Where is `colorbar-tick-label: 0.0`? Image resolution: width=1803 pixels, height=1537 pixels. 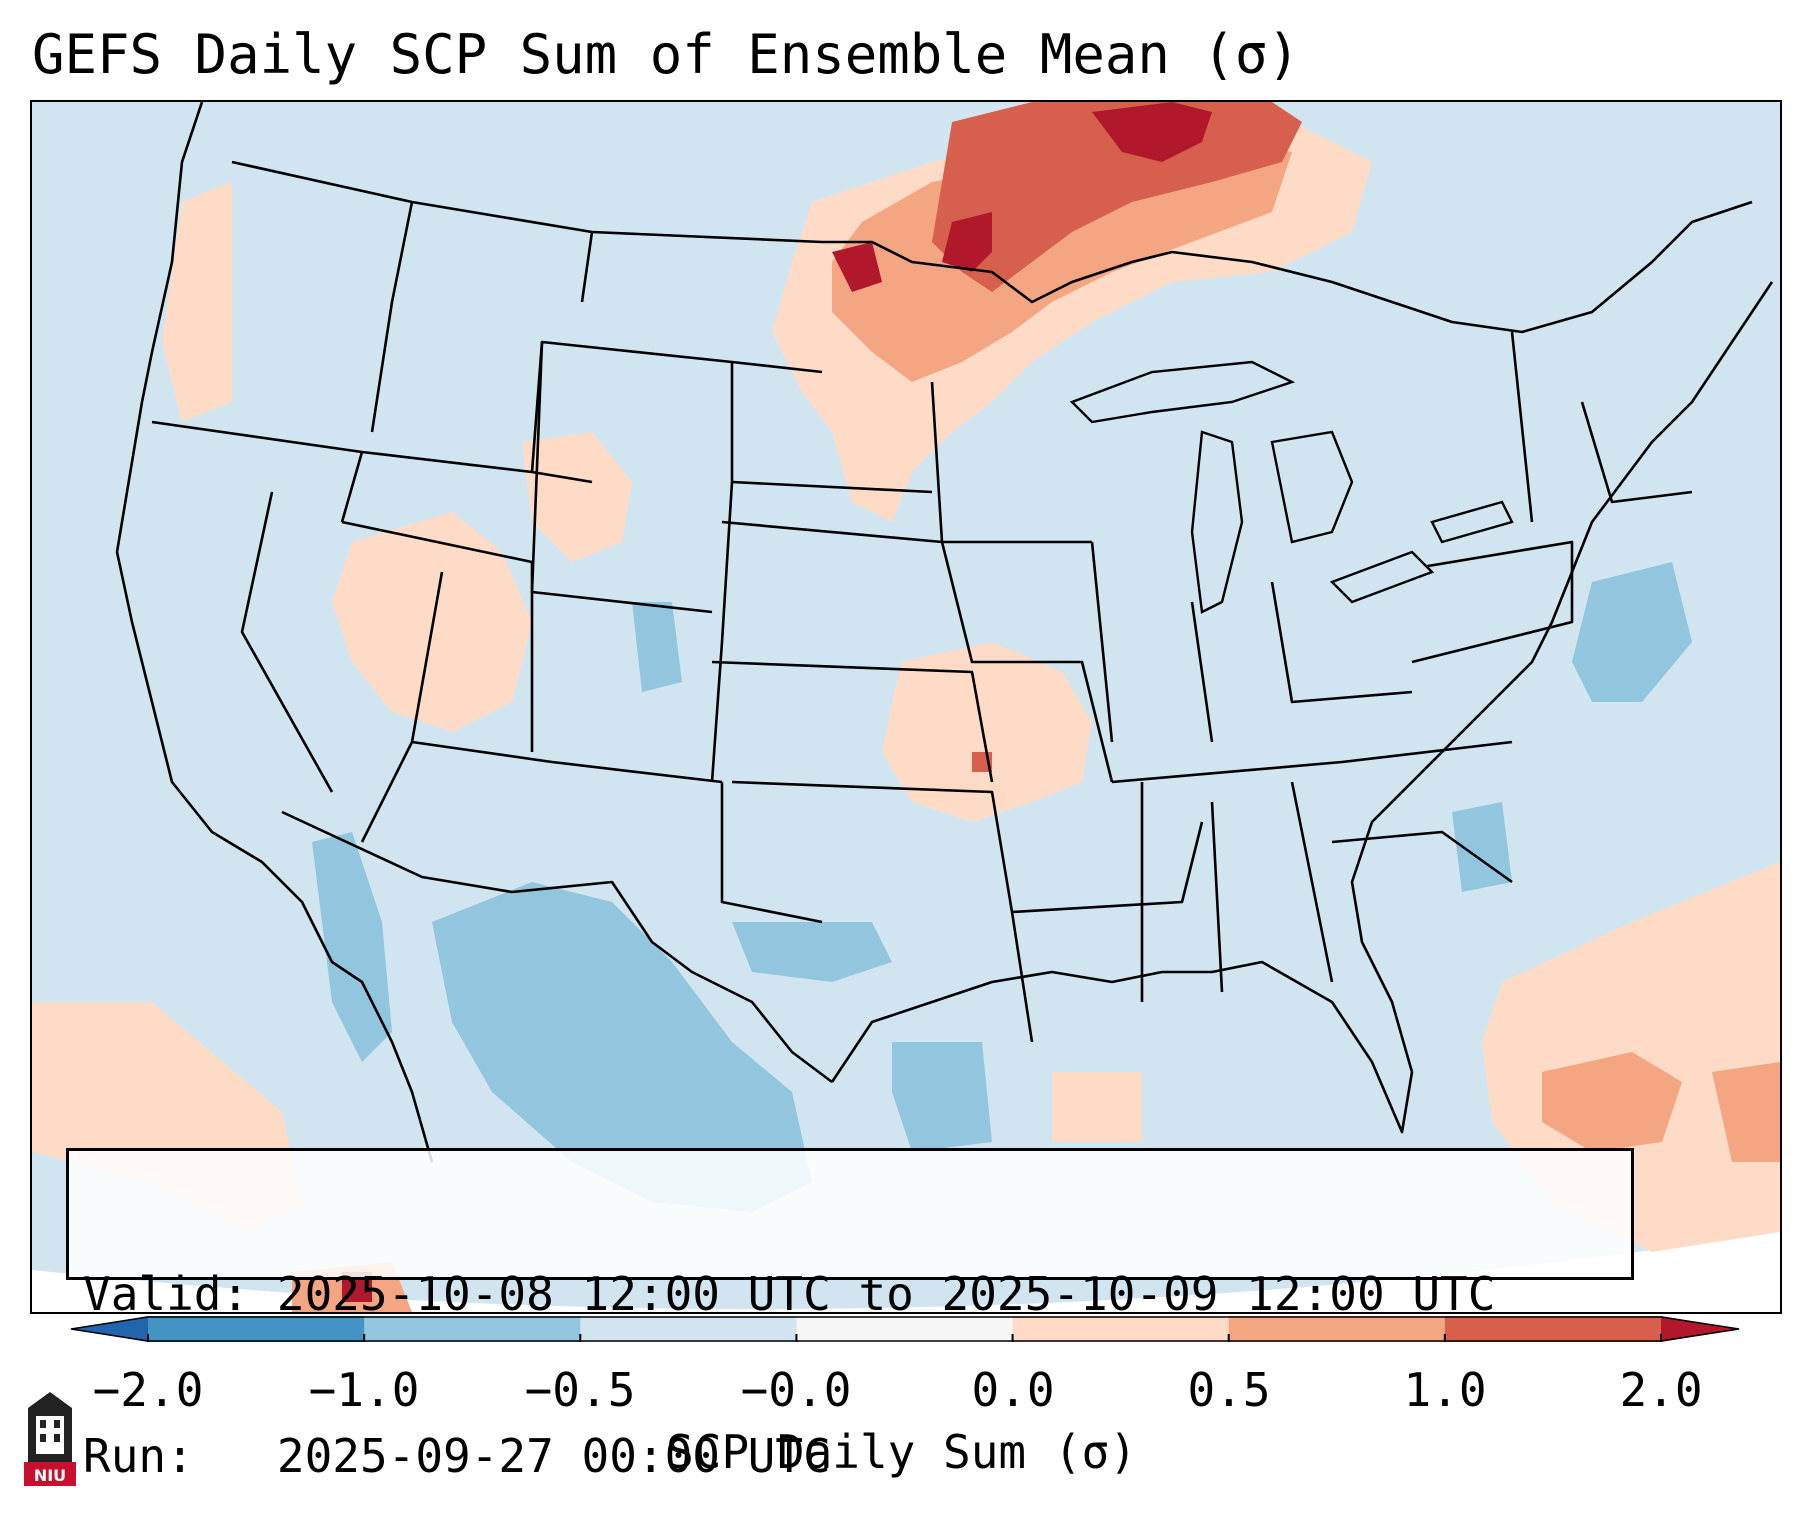
colorbar-tick-label: 0.0 is located at coordinates (1013, 1390).